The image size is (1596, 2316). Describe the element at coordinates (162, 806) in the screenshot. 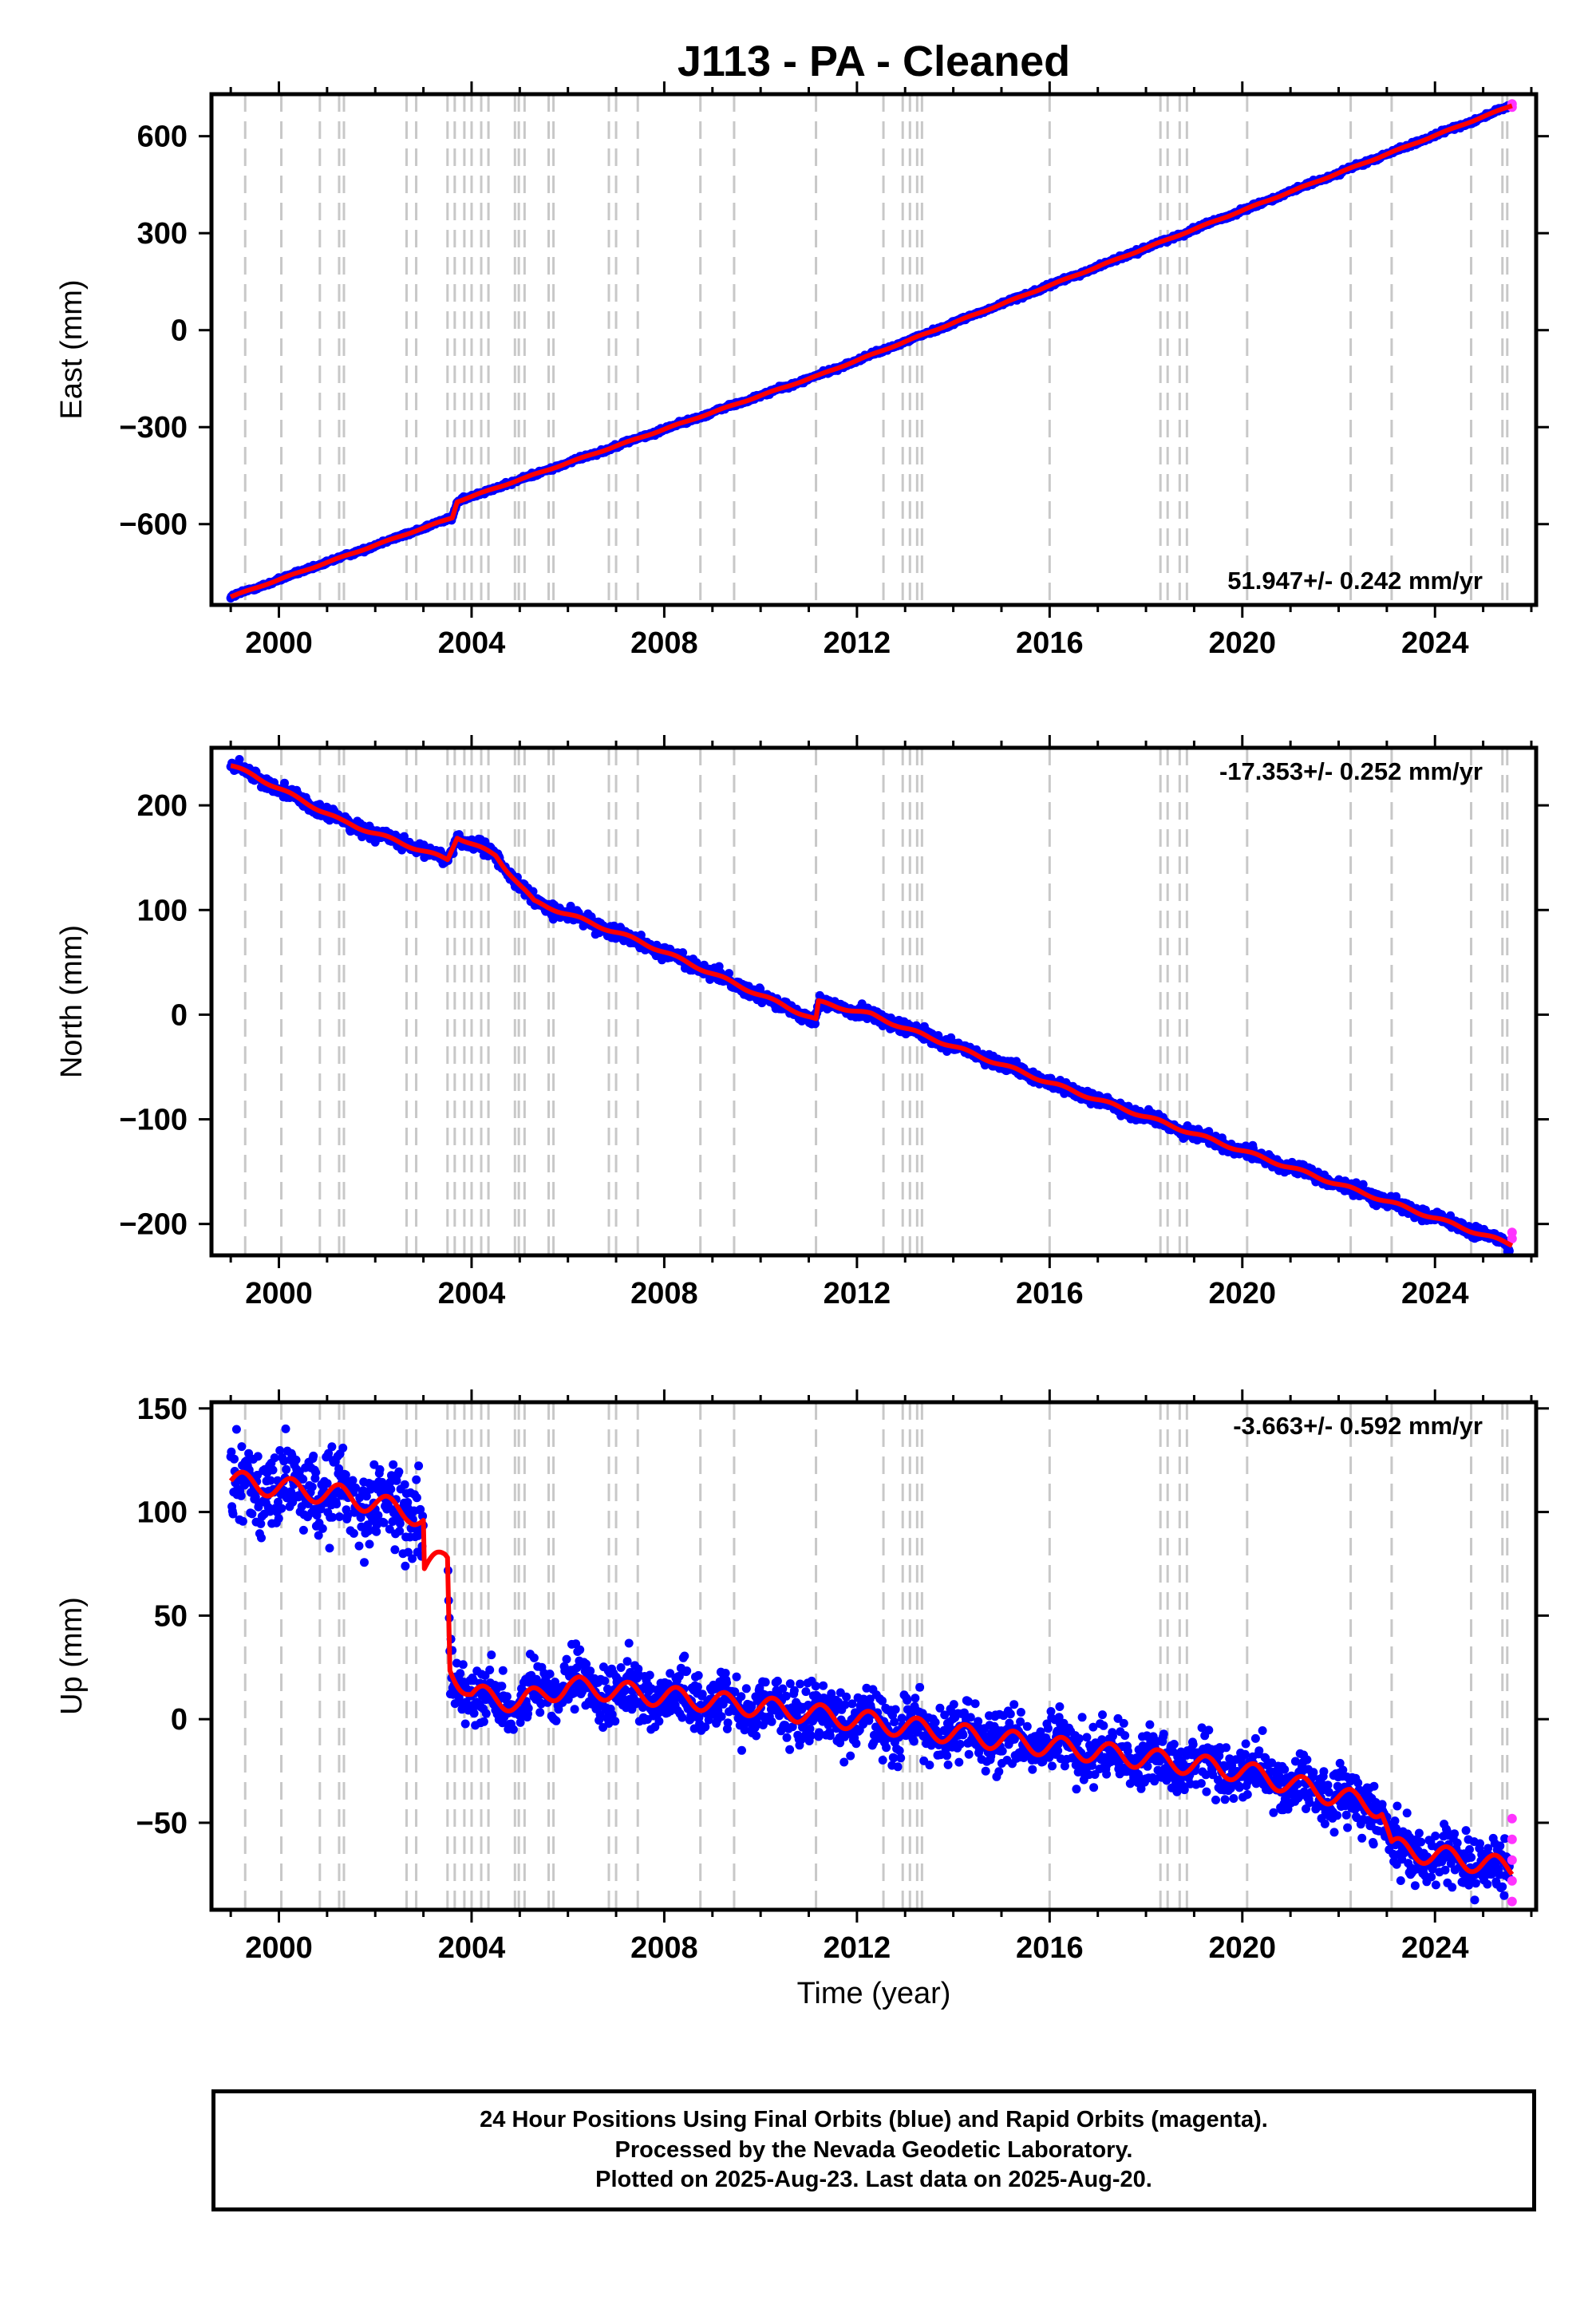

I see `y-tick-label: 200` at that location.